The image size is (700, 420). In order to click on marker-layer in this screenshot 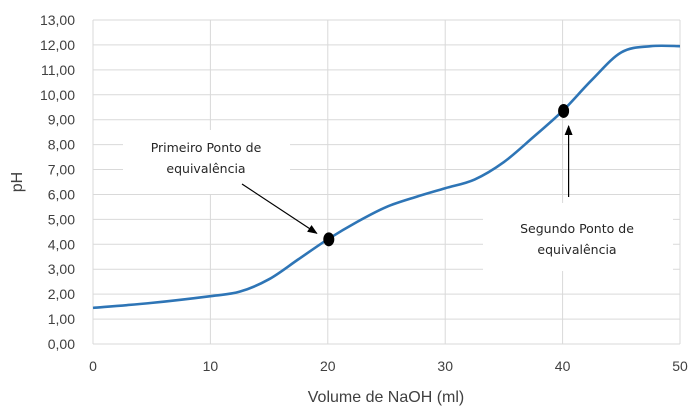, I will do `click(446, 175)`.